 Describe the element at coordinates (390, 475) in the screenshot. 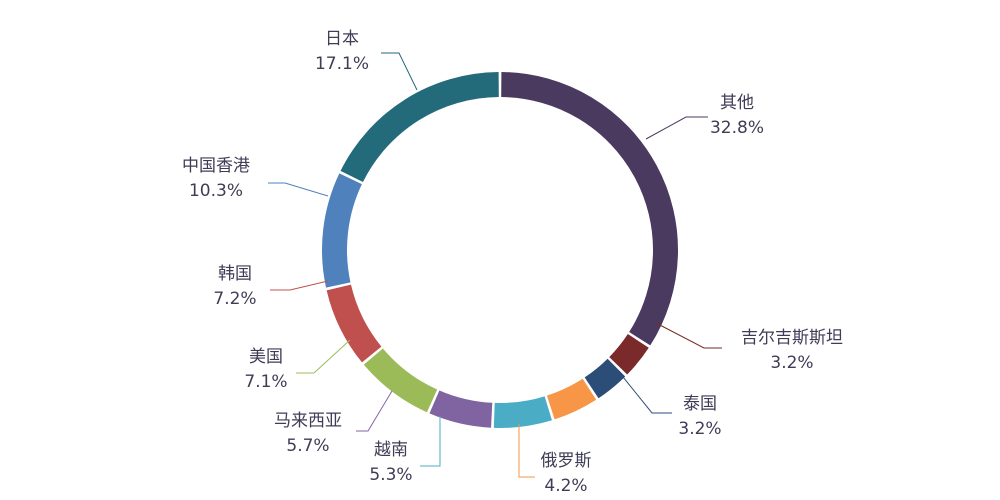

I see `slice-percent-label-4: 5.3%` at that location.